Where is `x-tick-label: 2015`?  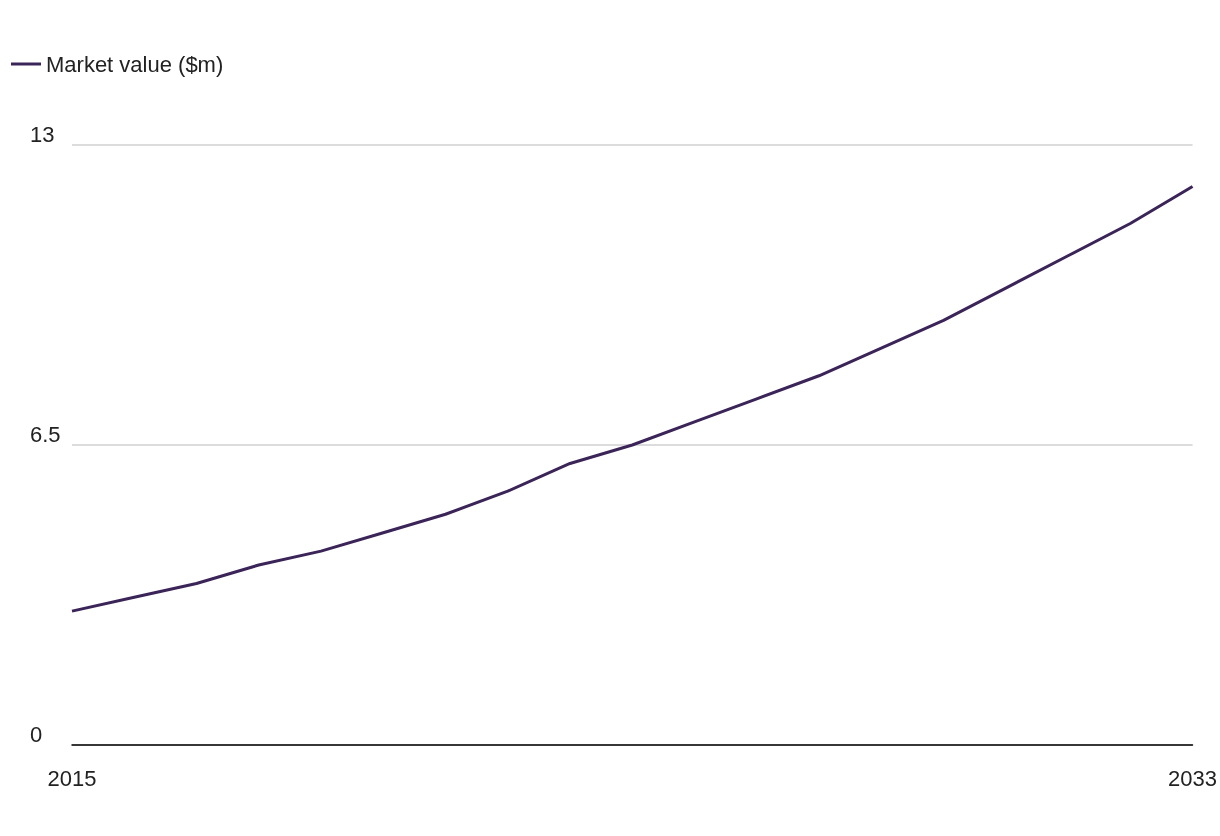 x-tick-label: 2015 is located at coordinates (72, 778).